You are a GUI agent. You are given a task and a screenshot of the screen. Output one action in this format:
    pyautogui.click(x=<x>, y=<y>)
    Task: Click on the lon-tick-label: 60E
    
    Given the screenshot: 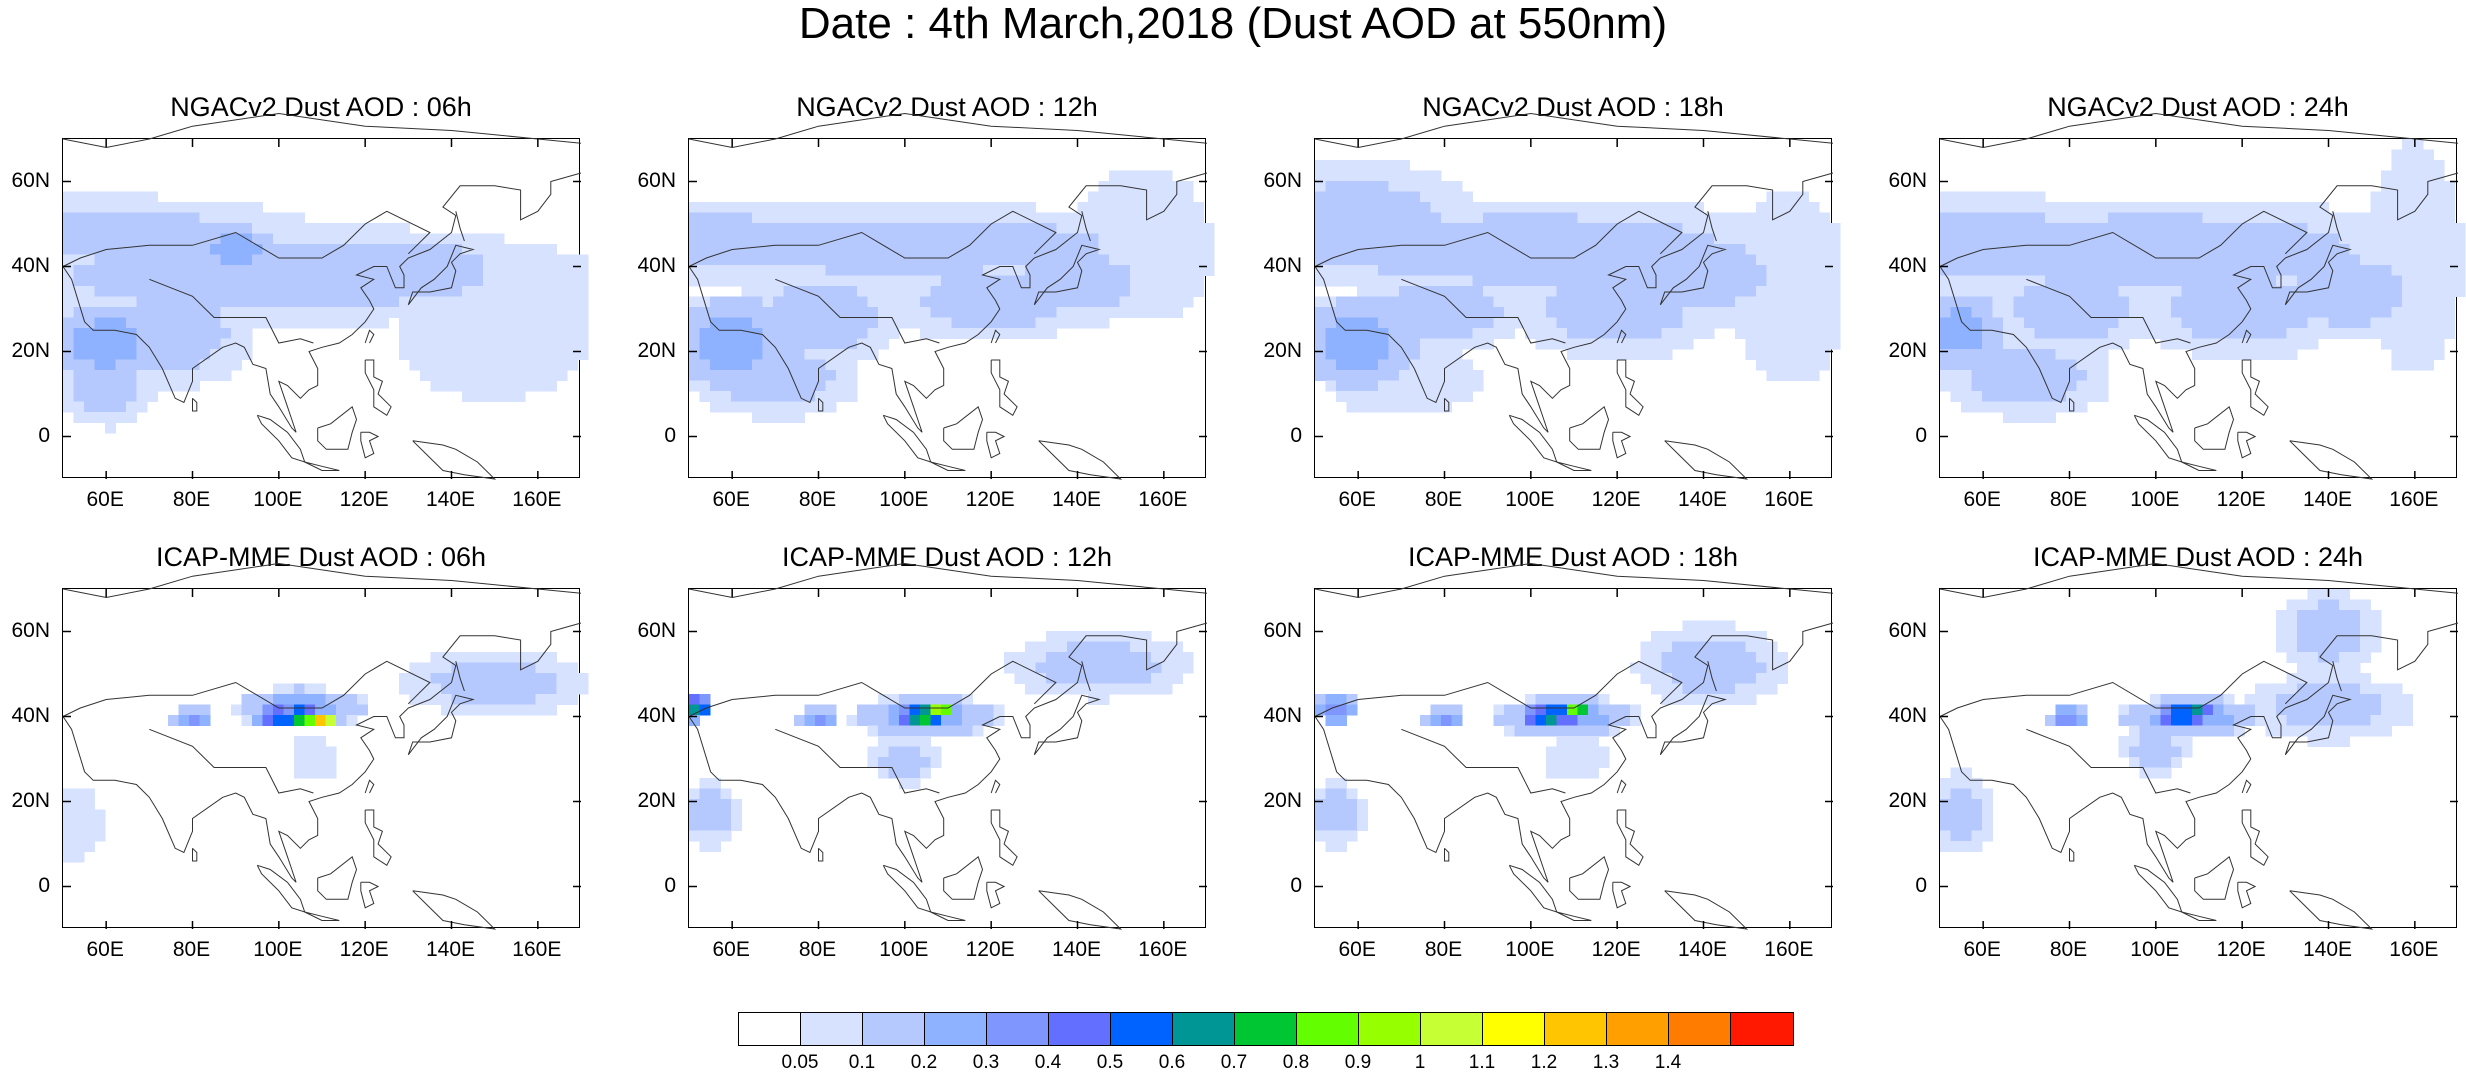 What is the action you would take?
    pyautogui.click(x=105, y=499)
    